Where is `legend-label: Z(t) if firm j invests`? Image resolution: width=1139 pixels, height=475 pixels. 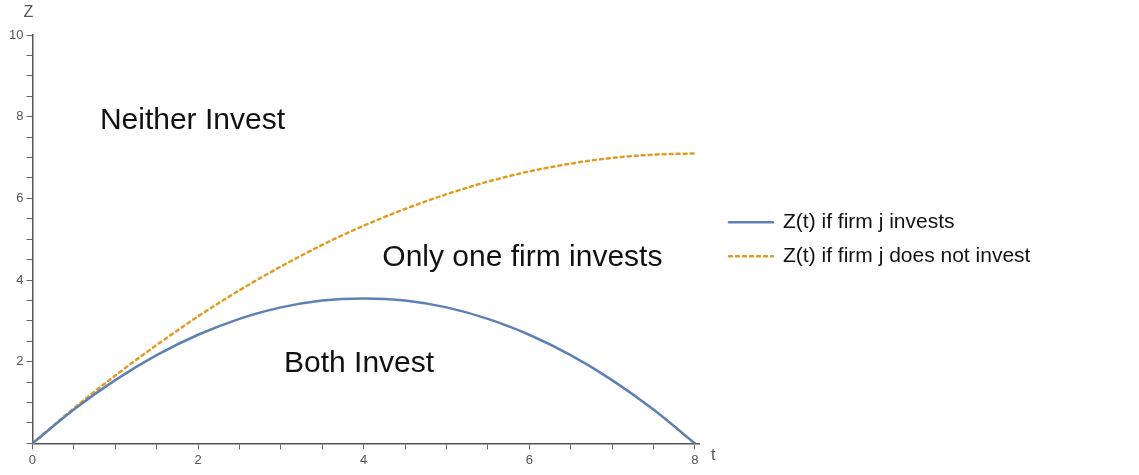
legend-label: Z(t) if firm j invests is located at coordinates (869, 220).